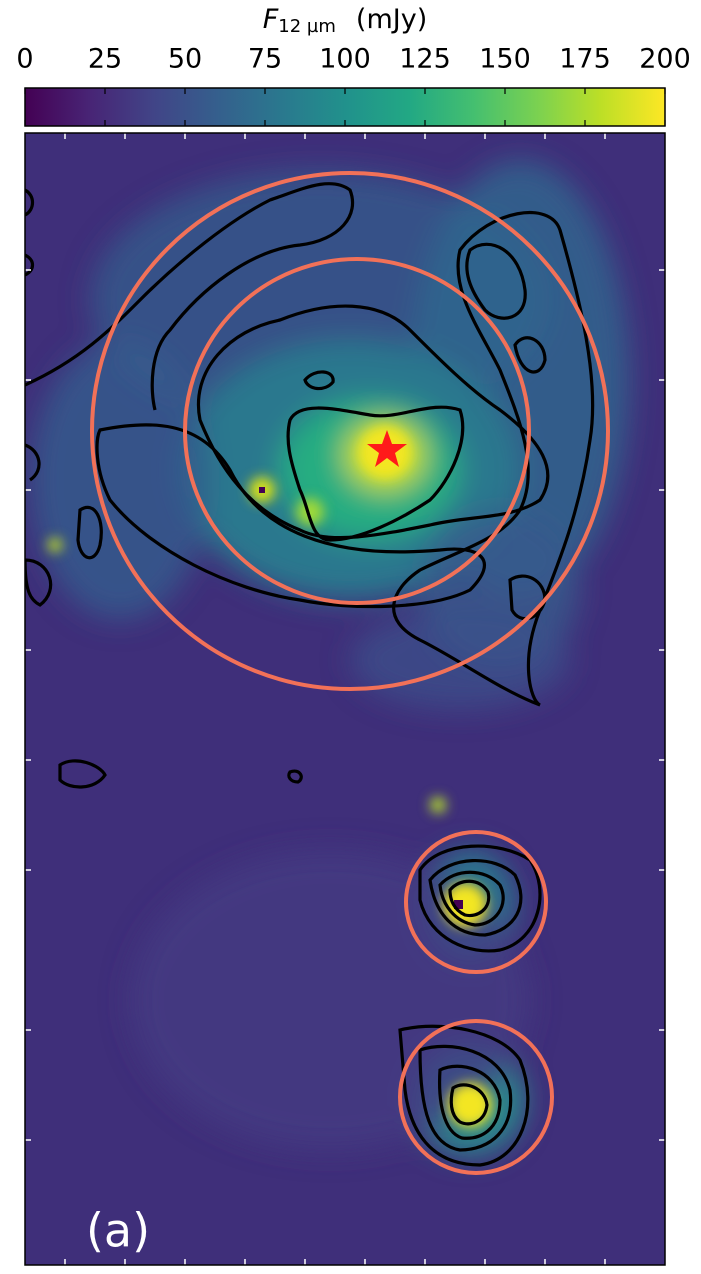  Describe the element at coordinates (271, 19) in the screenshot. I see `label-symbol: F` at that location.